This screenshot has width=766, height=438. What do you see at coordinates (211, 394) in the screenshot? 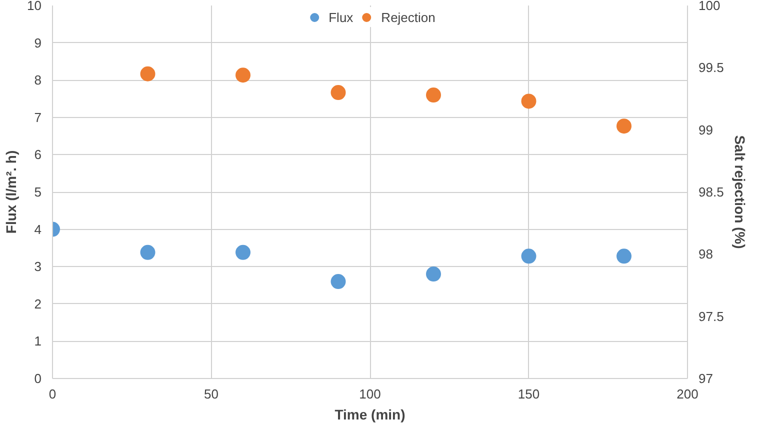
I see `x-tick-label: 50` at bounding box center [211, 394].